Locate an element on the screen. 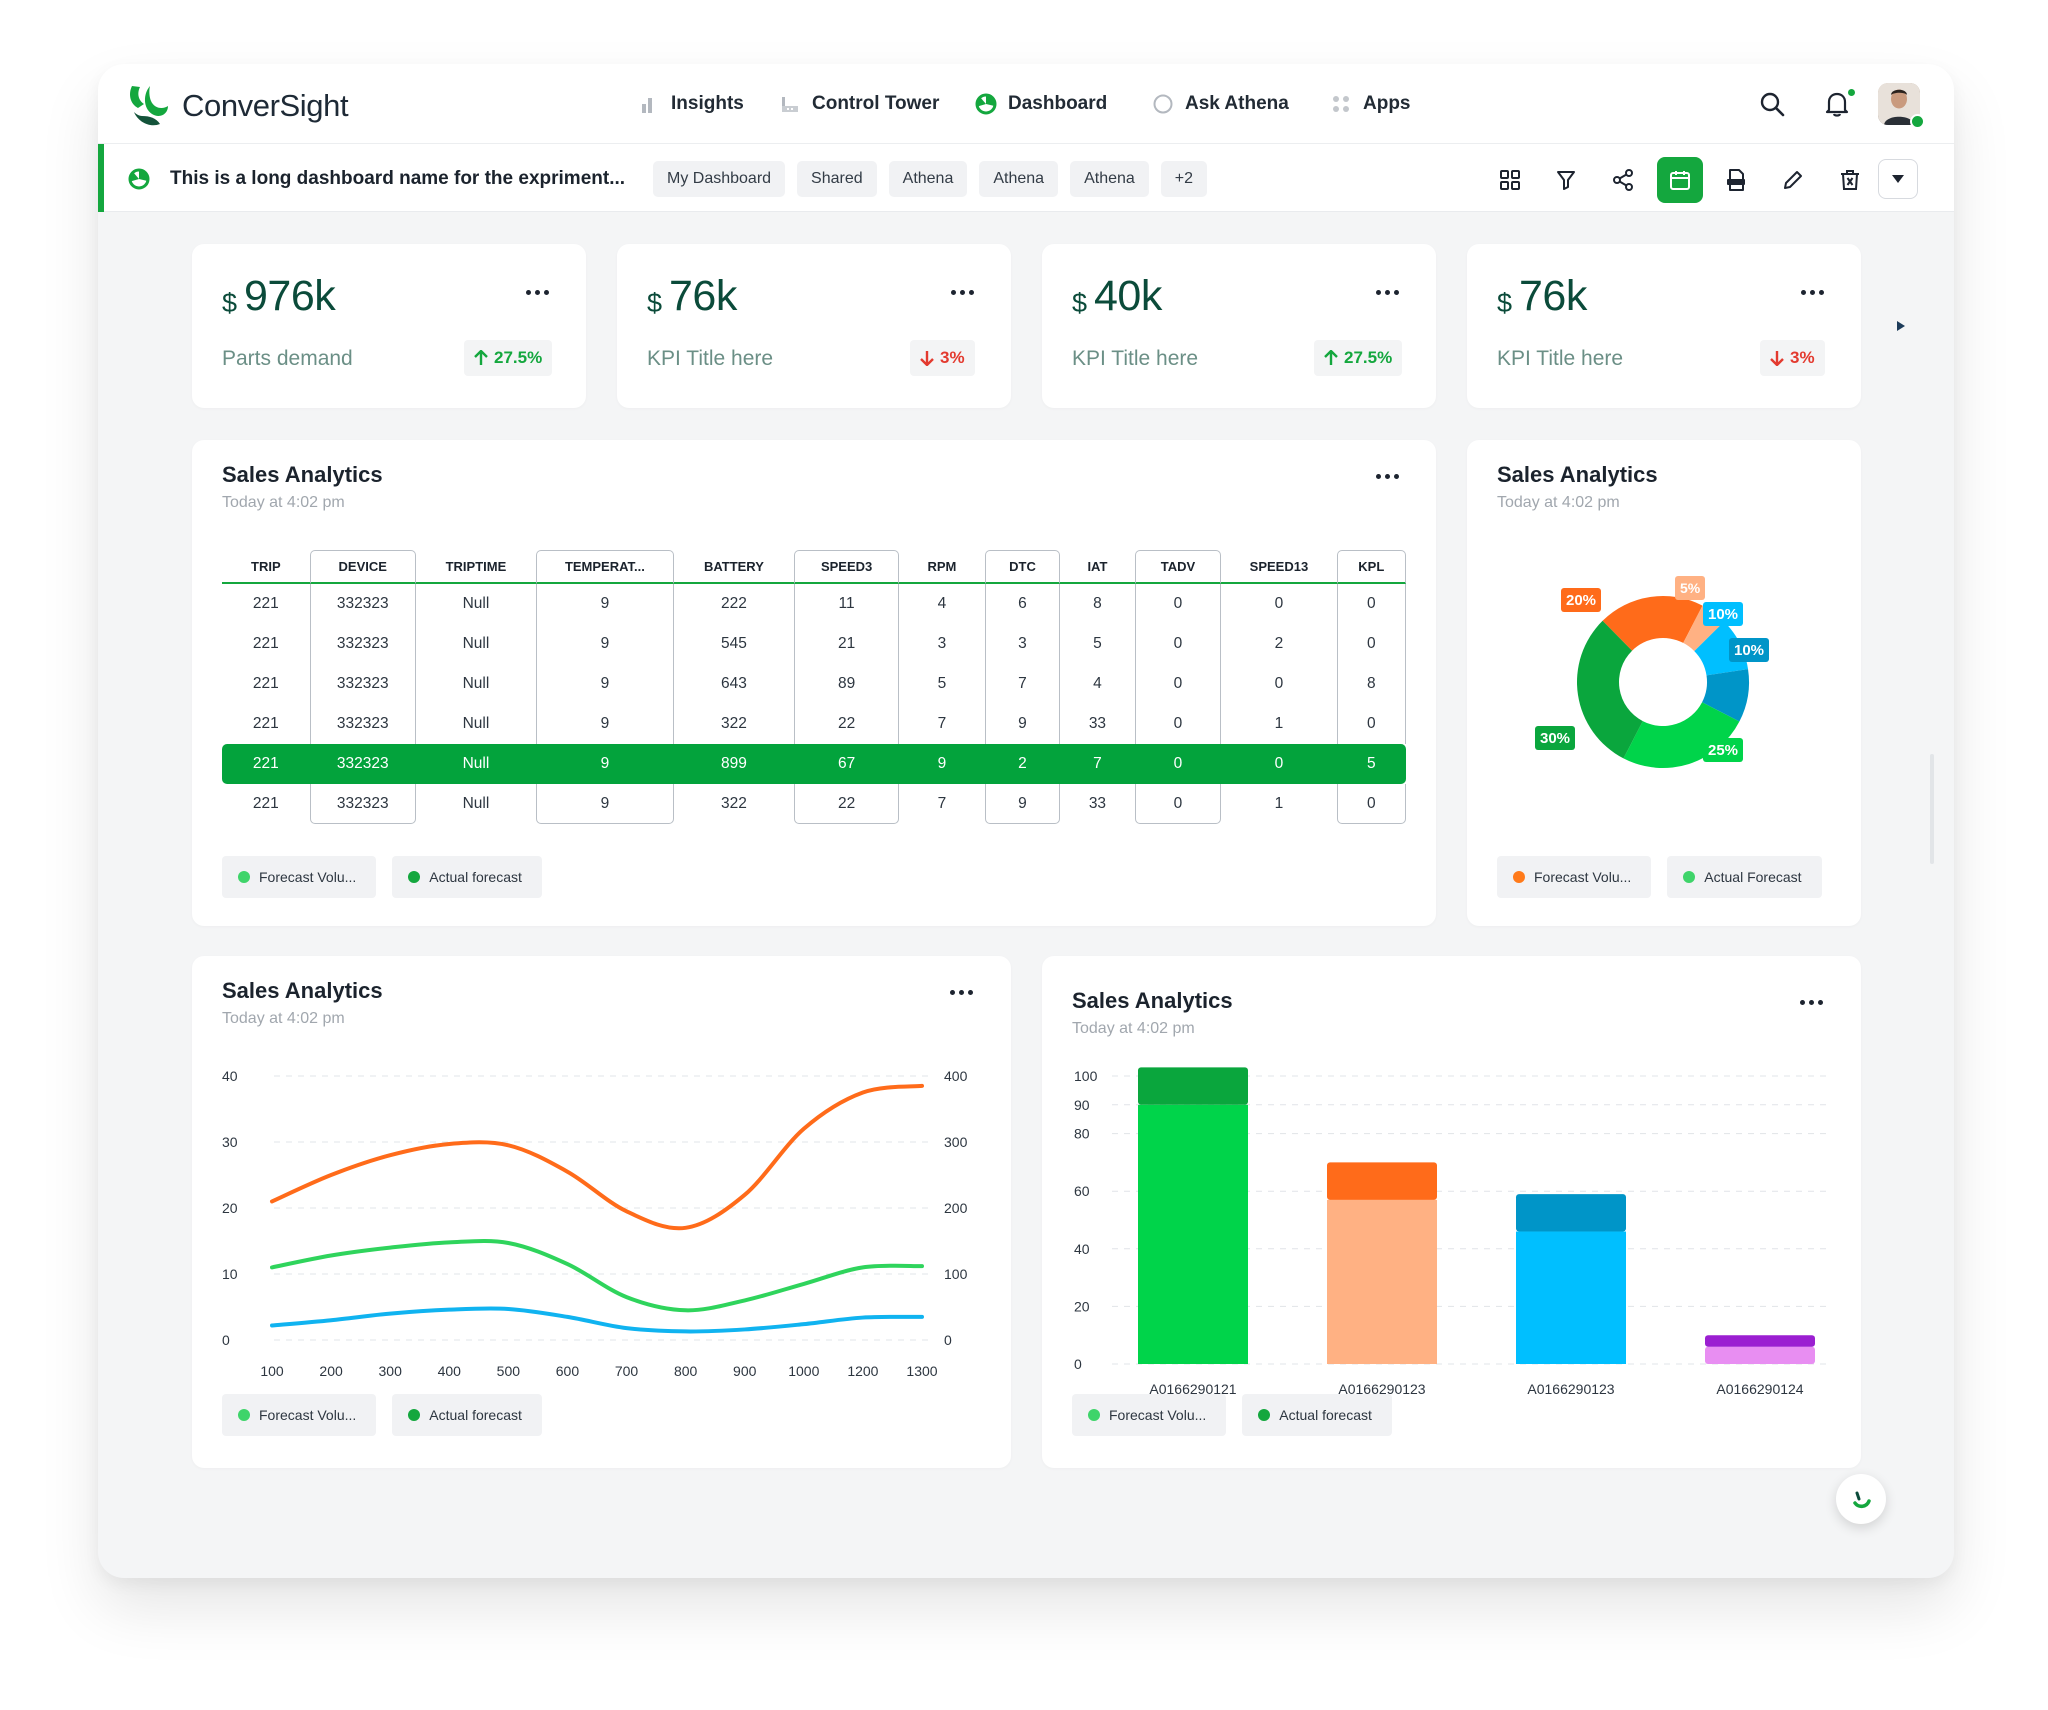  nav-label: Dashboard is located at coordinates (1058, 103).